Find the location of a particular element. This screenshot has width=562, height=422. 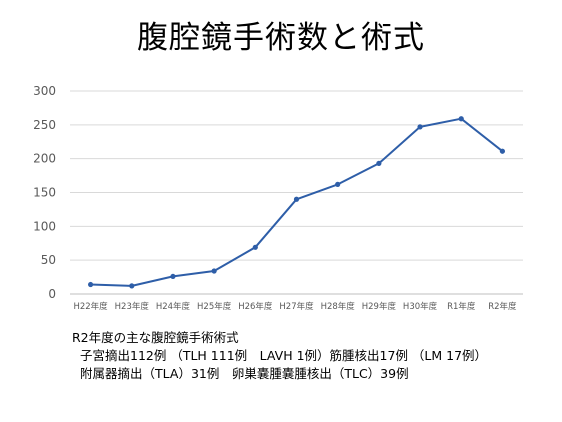

notes-heading: R2年度の主な腹腔鏡手術術式 is located at coordinates (155, 337).